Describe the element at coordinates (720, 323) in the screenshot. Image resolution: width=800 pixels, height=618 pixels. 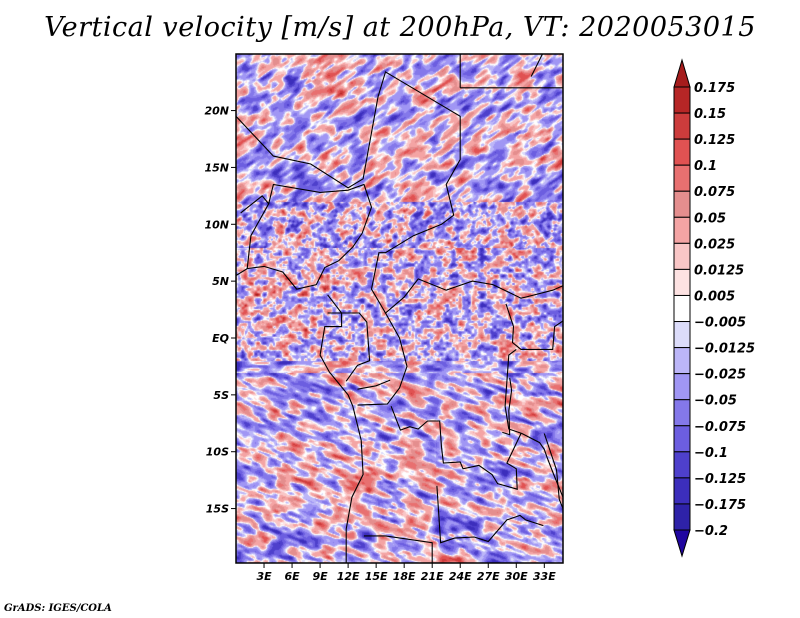
I see `colorbar-label: −0.005` at that location.